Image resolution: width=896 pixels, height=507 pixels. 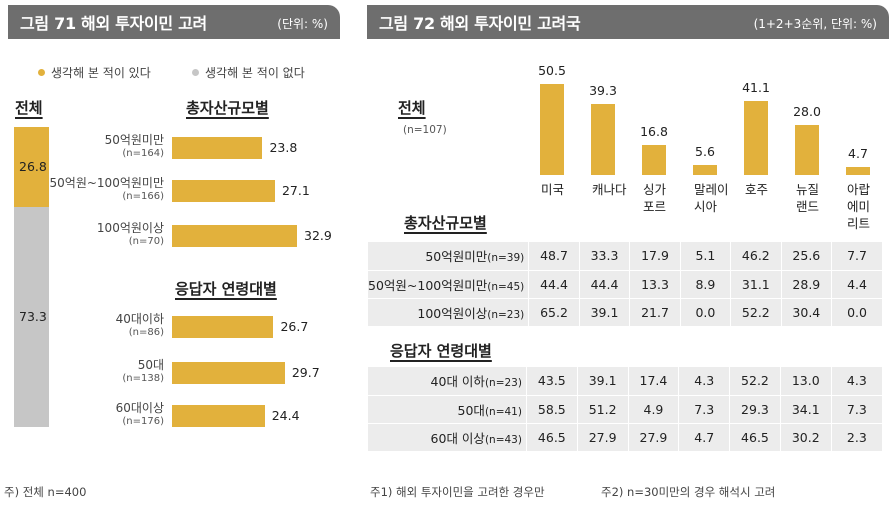 I want to click on fig71-category-label: 40대이하 (n=86), so click(x=140, y=326).